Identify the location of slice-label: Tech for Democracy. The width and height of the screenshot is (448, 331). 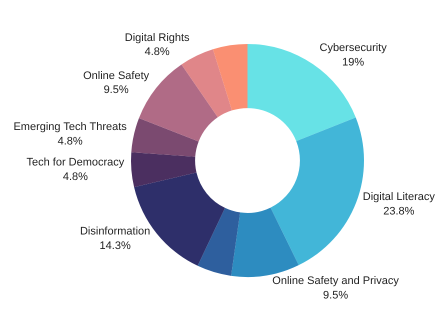
(75, 162).